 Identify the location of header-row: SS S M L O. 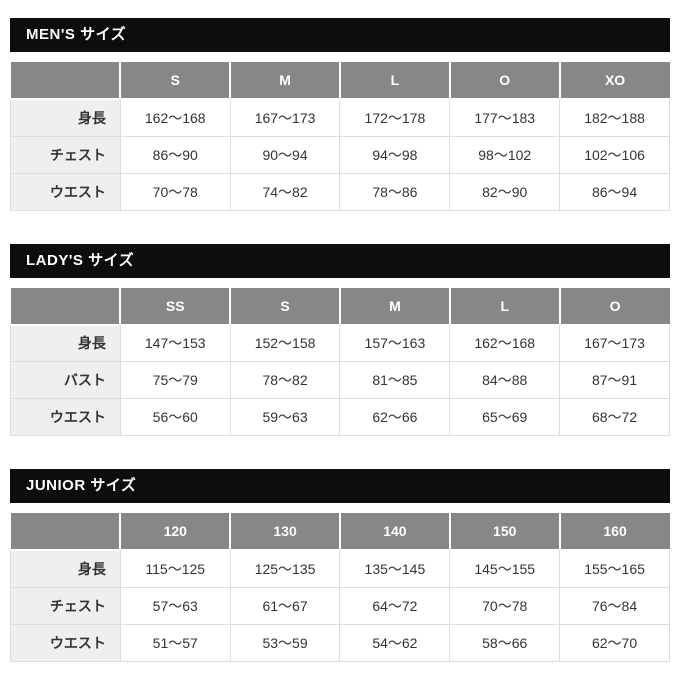
(340, 306).